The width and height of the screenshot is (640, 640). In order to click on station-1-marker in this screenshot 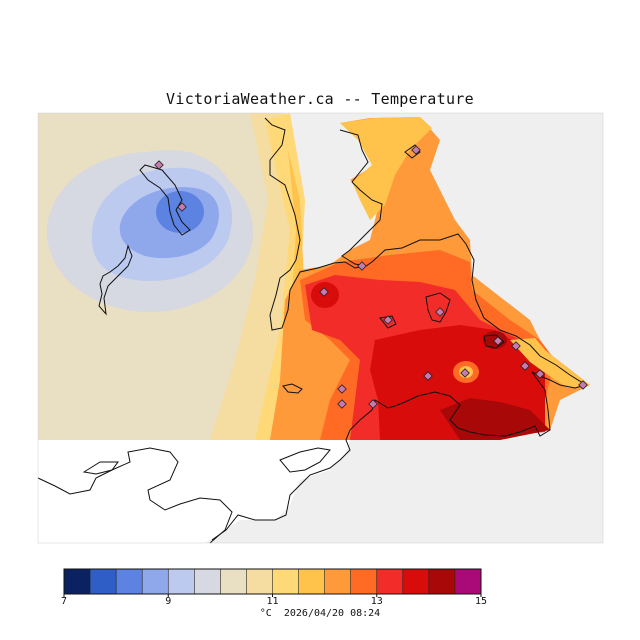, I will do `click(159, 165)`.